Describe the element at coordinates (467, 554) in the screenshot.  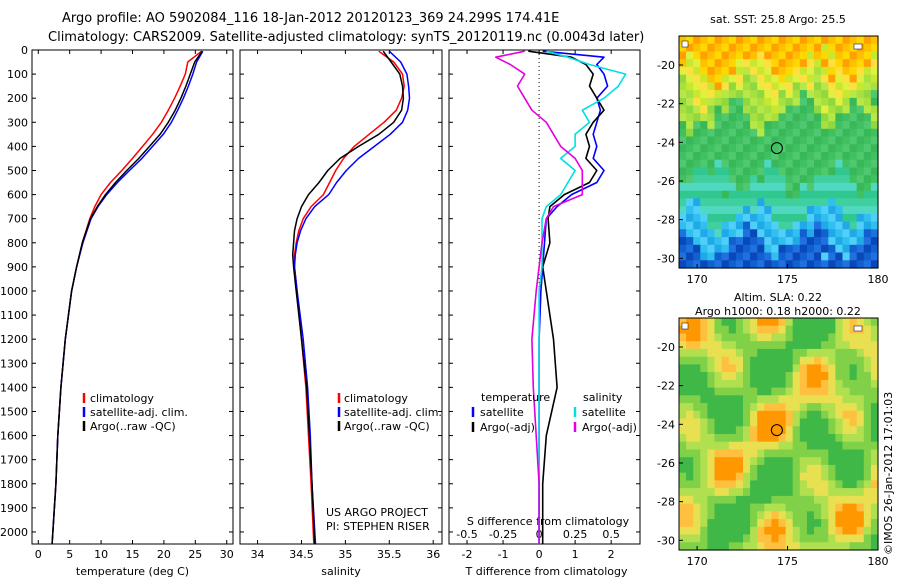
I see `difference-t-x-tick-label: -2` at that location.